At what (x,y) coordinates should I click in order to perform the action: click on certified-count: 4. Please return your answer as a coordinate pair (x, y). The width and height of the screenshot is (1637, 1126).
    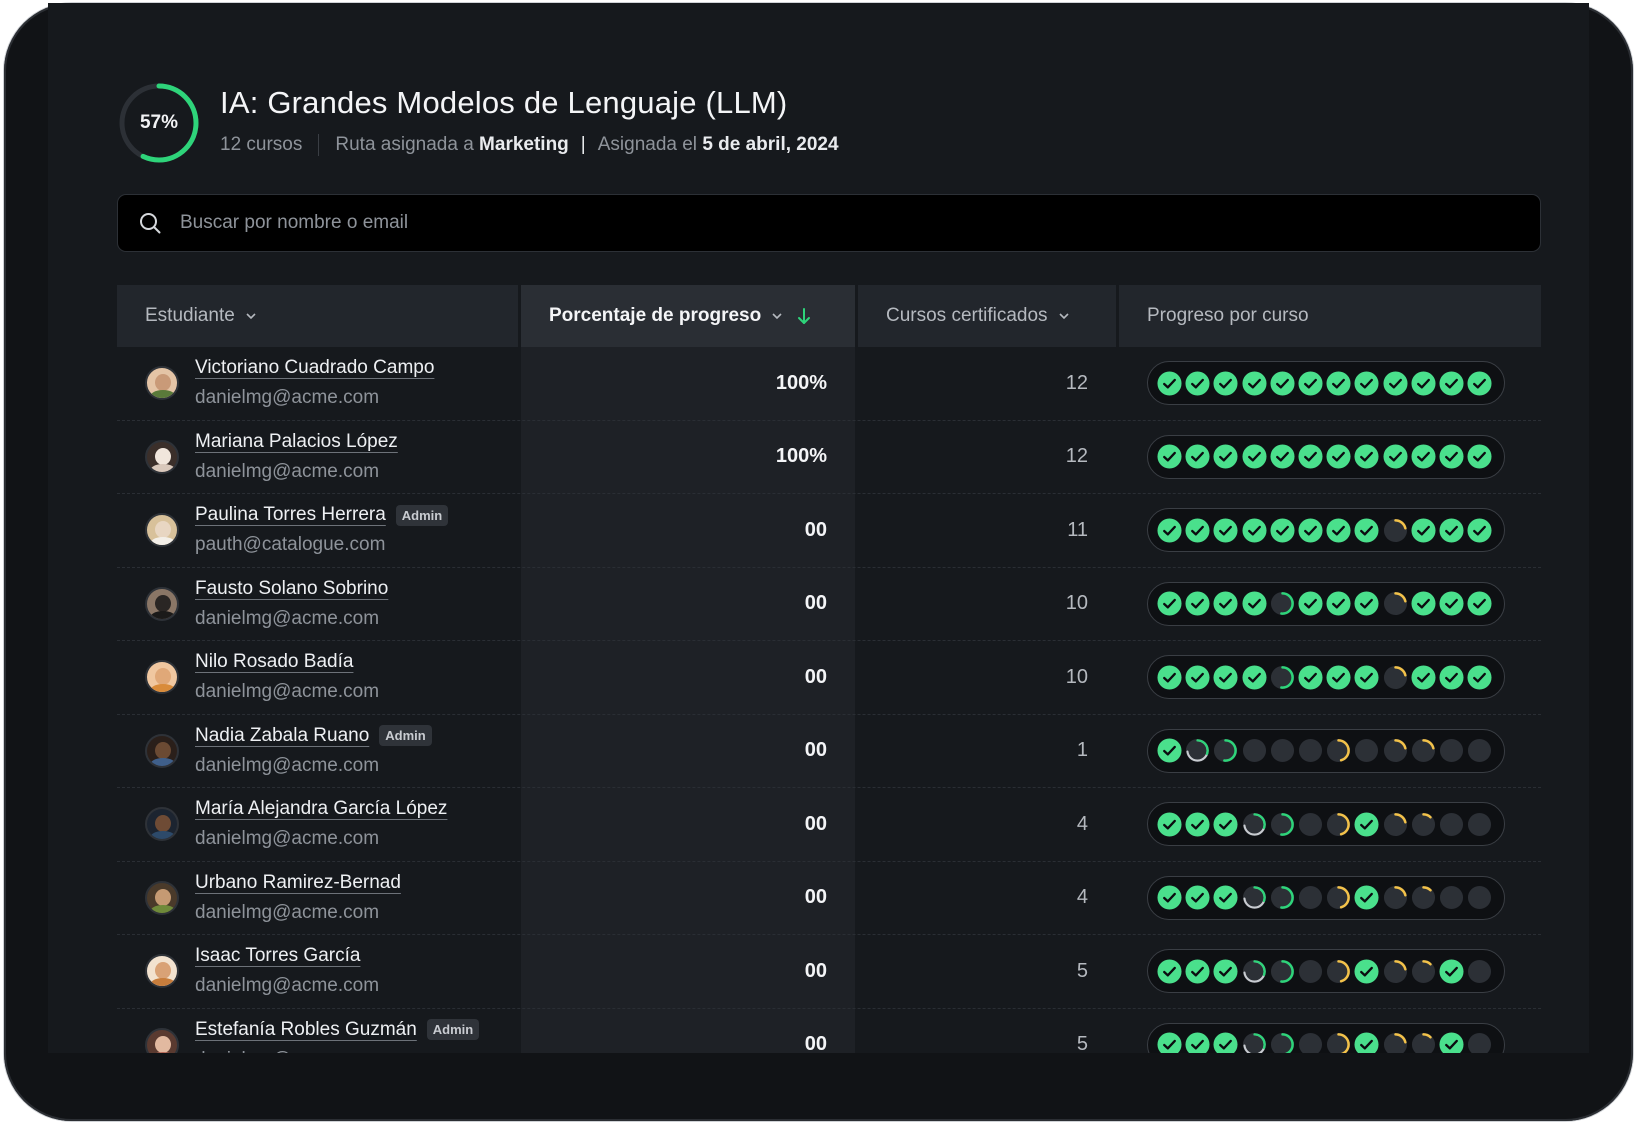
    Looking at the image, I should click on (1082, 823).